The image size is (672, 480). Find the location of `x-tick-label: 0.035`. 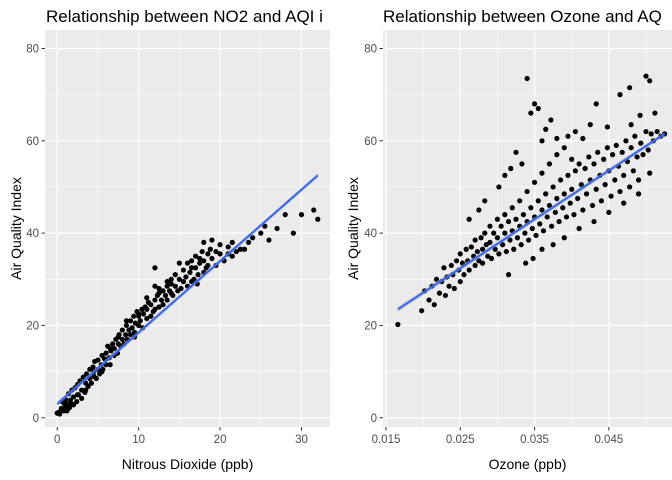

x-tick-label: 0.035 is located at coordinates (534, 440).